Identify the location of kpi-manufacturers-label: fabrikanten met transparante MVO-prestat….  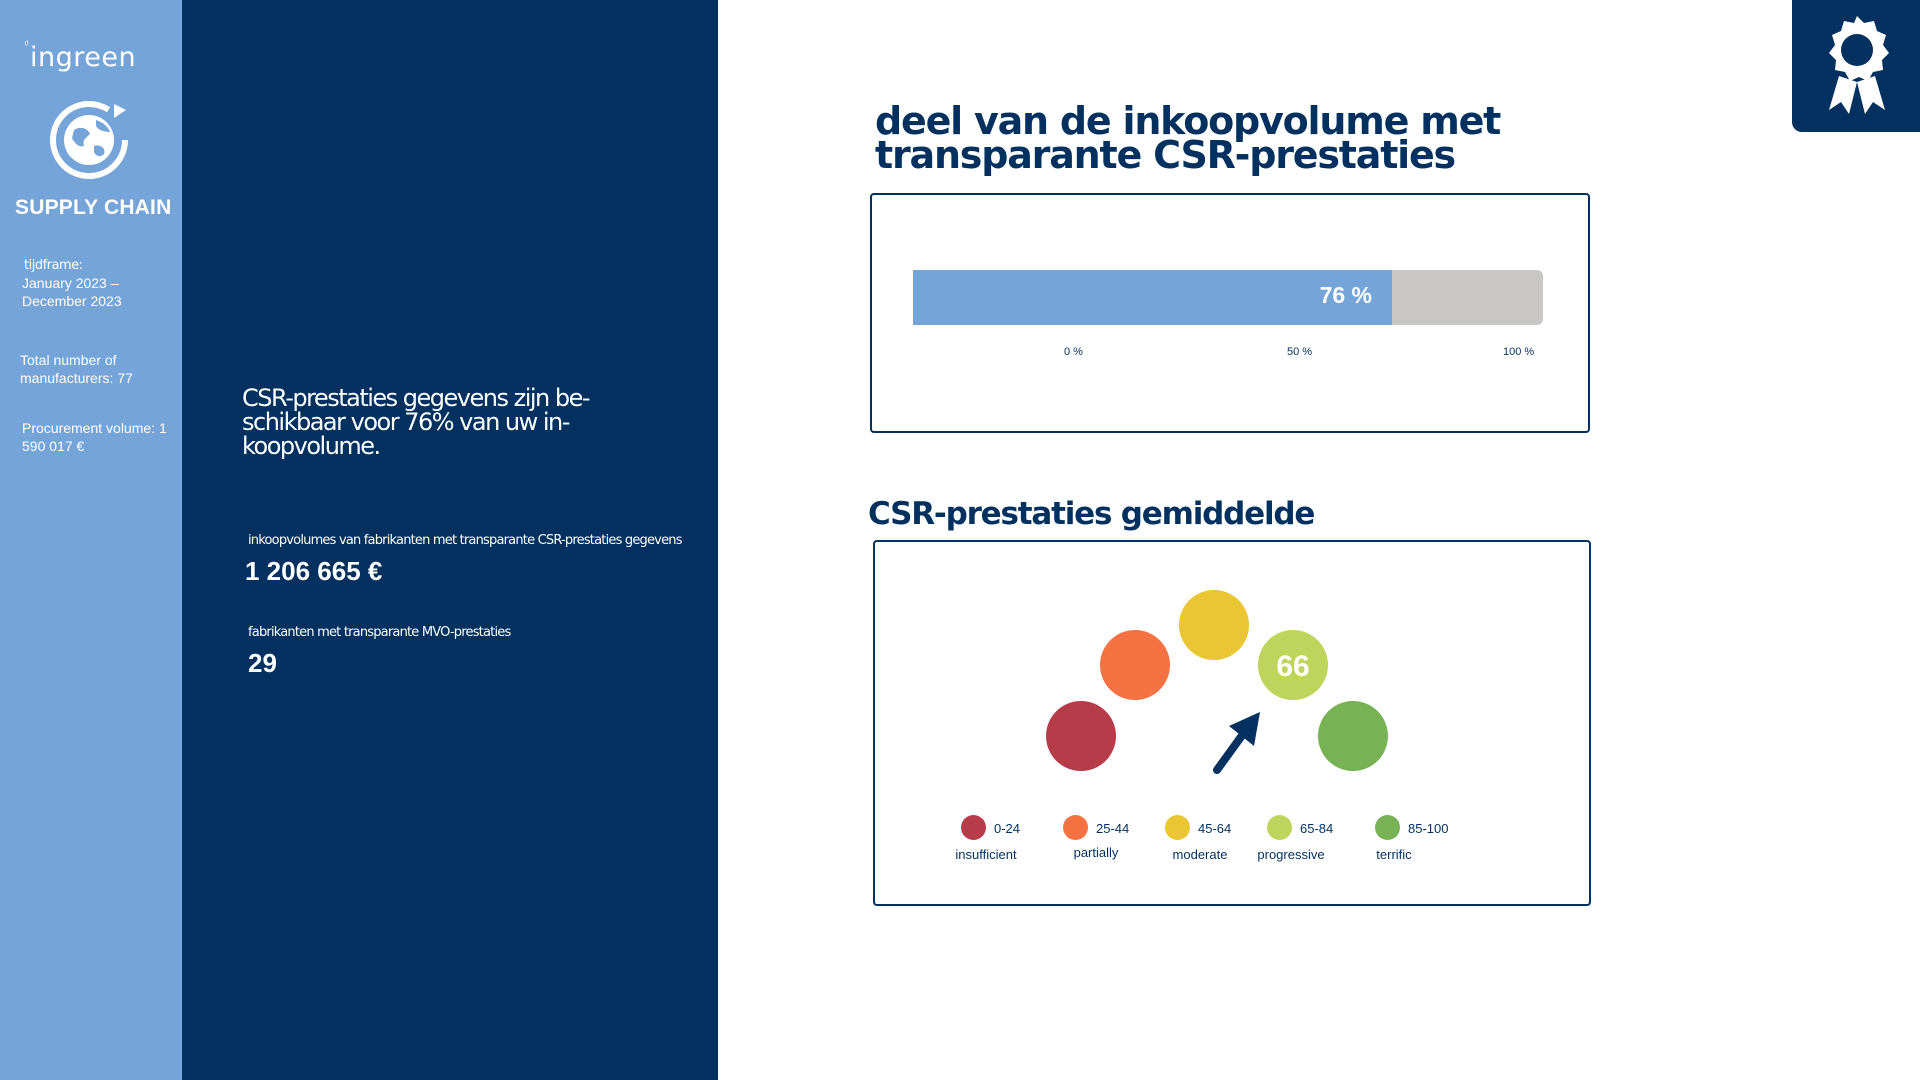
(379, 632).